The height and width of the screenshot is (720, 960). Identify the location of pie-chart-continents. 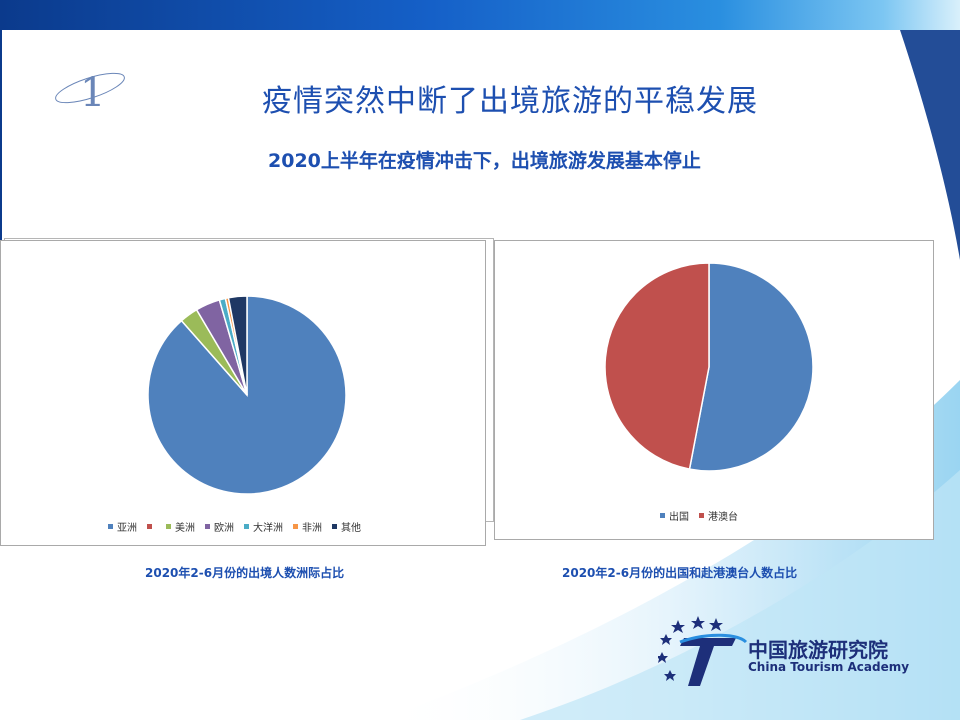
(247, 395).